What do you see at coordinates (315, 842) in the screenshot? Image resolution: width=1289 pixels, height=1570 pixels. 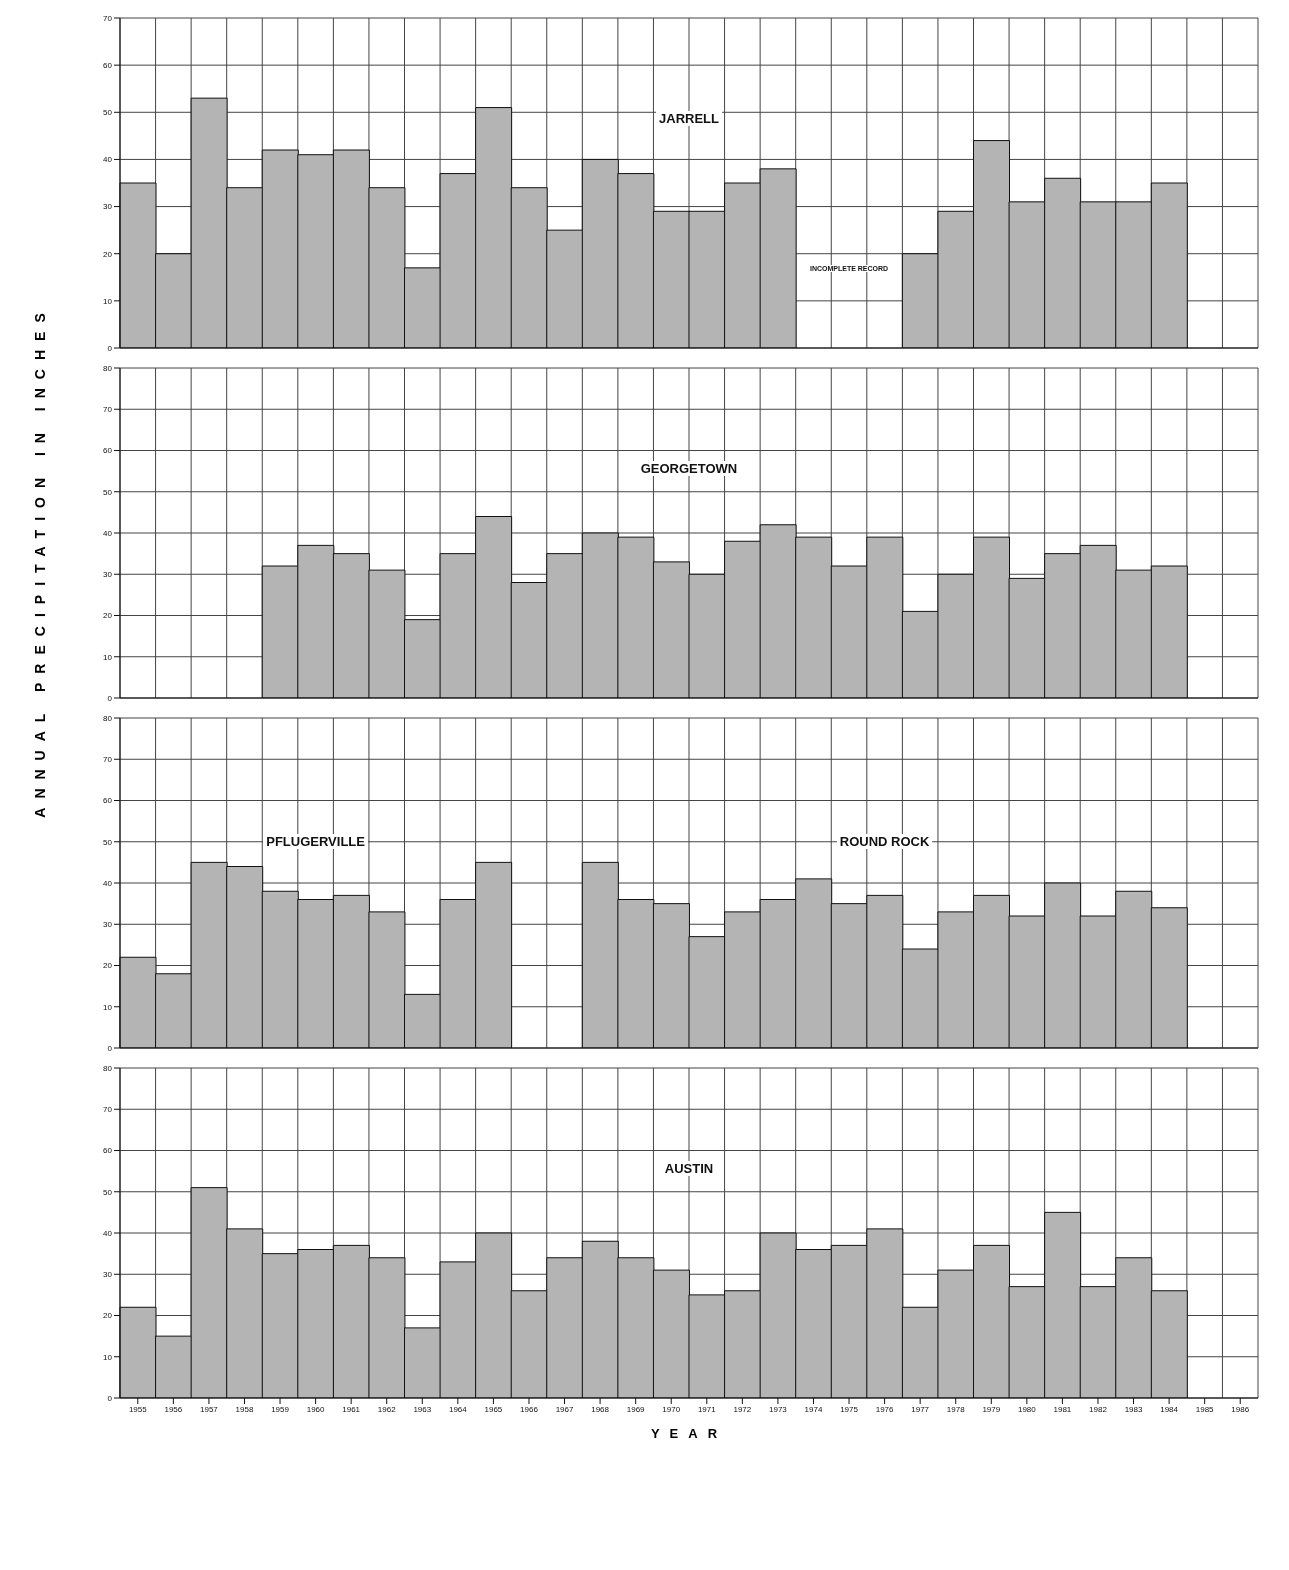 I see `series-label: PFLUGERVILLE` at bounding box center [315, 842].